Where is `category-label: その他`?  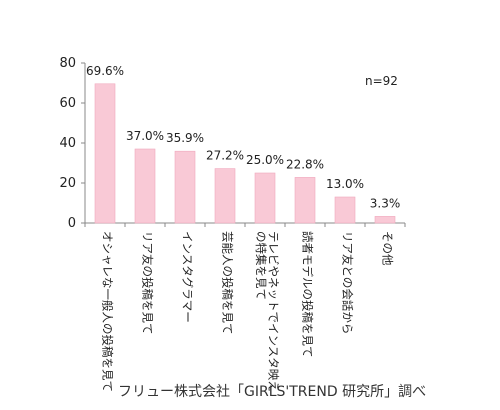 category-label: その他 is located at coordinates (387, 248).